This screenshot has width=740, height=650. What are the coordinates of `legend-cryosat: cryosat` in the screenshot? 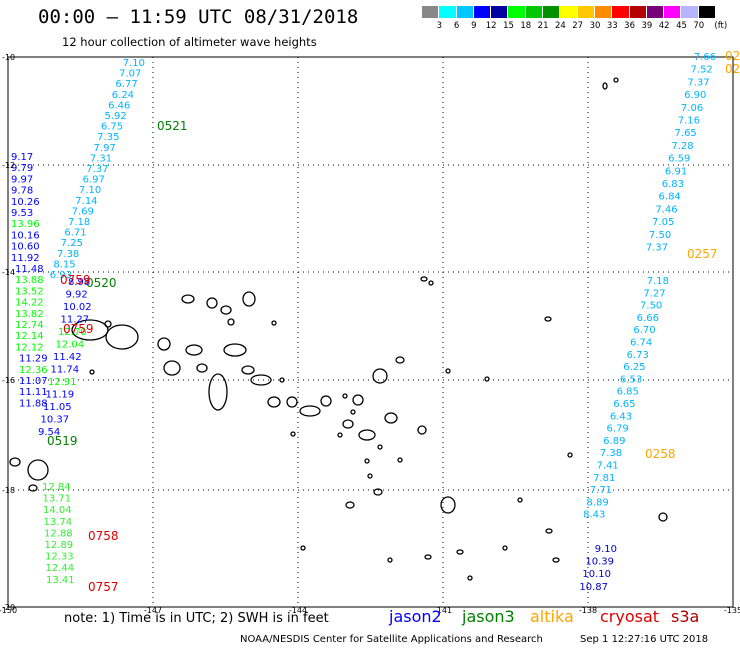 It's located at (630, 616).